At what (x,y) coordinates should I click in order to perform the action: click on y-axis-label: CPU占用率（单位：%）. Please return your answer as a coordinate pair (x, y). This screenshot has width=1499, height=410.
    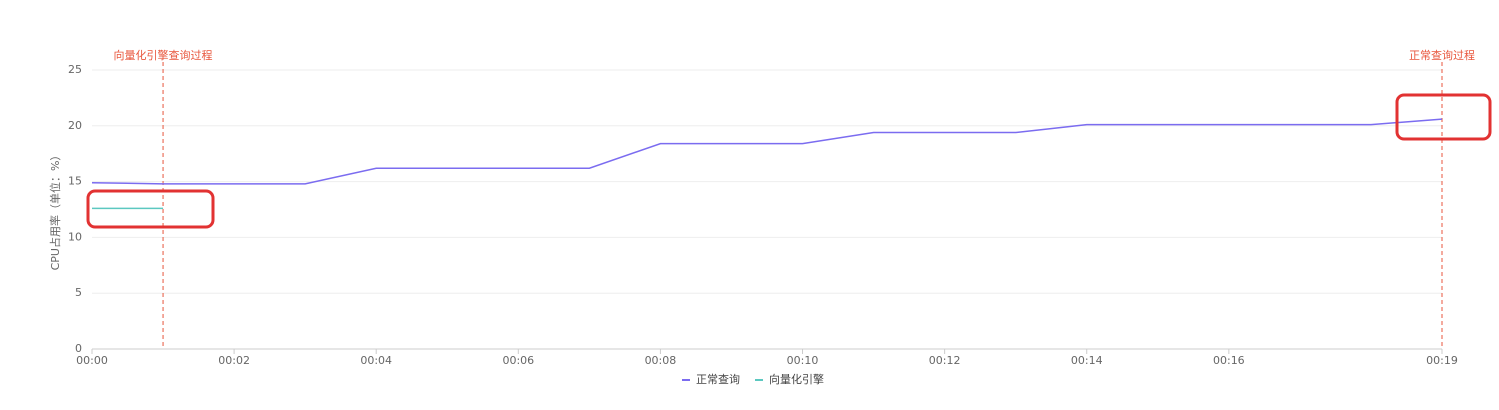
    Looking at the image, I should click on (55, 210).